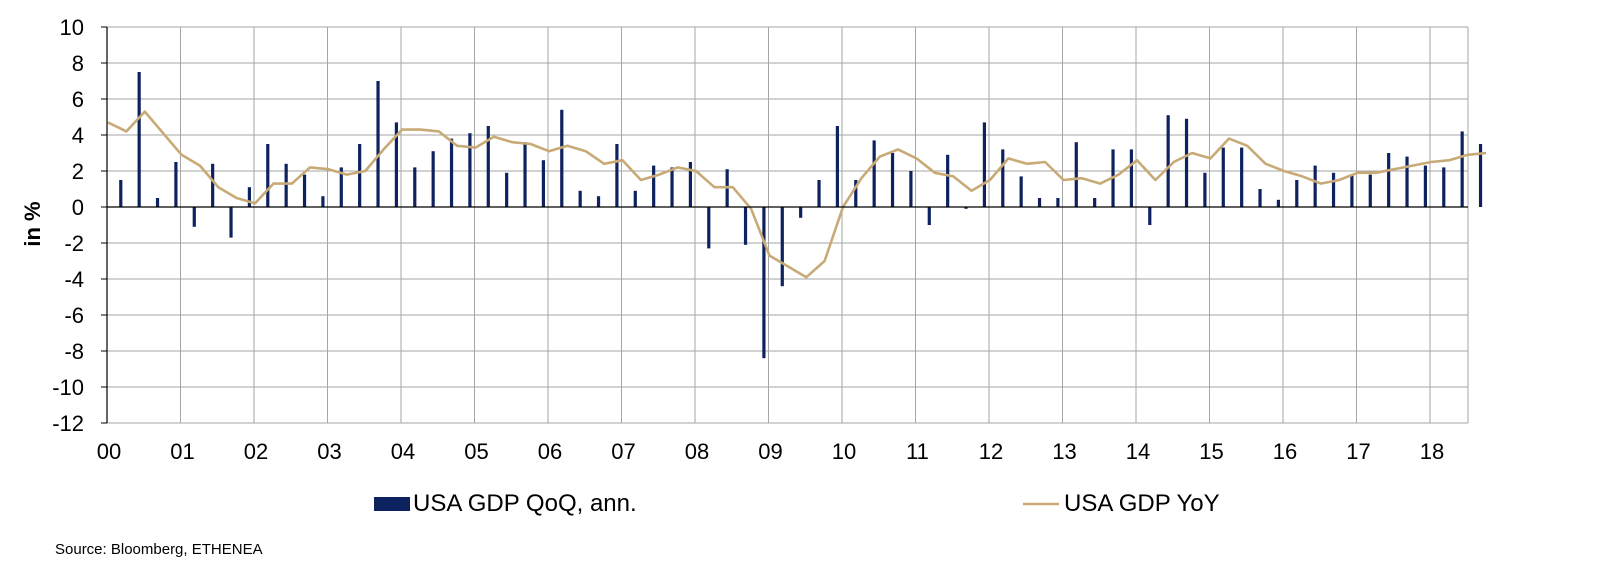 The height and width of the screenshot is (568, 1600). Describe the element at coordinates (68, 225) in the screenshot. I see `y-tick-labels: -12 -10 -8 -6 -4 -2 0 2 4 6 8 10` at that location.